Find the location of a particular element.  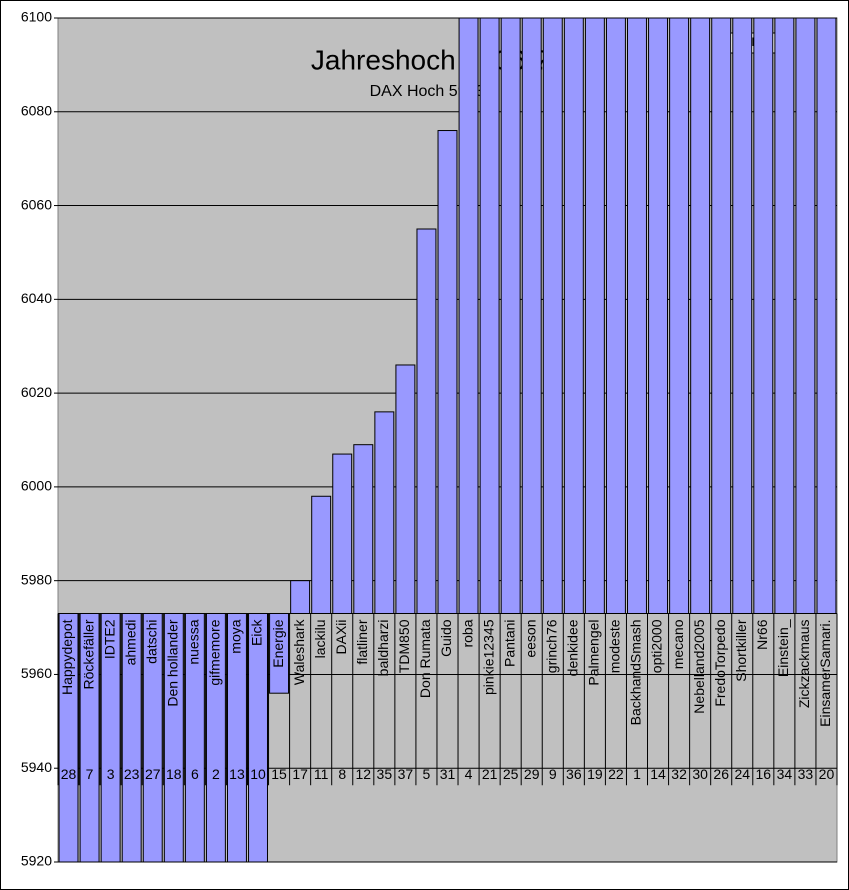

x-tick-label: baldharzi is located at coordinates (383, 647).